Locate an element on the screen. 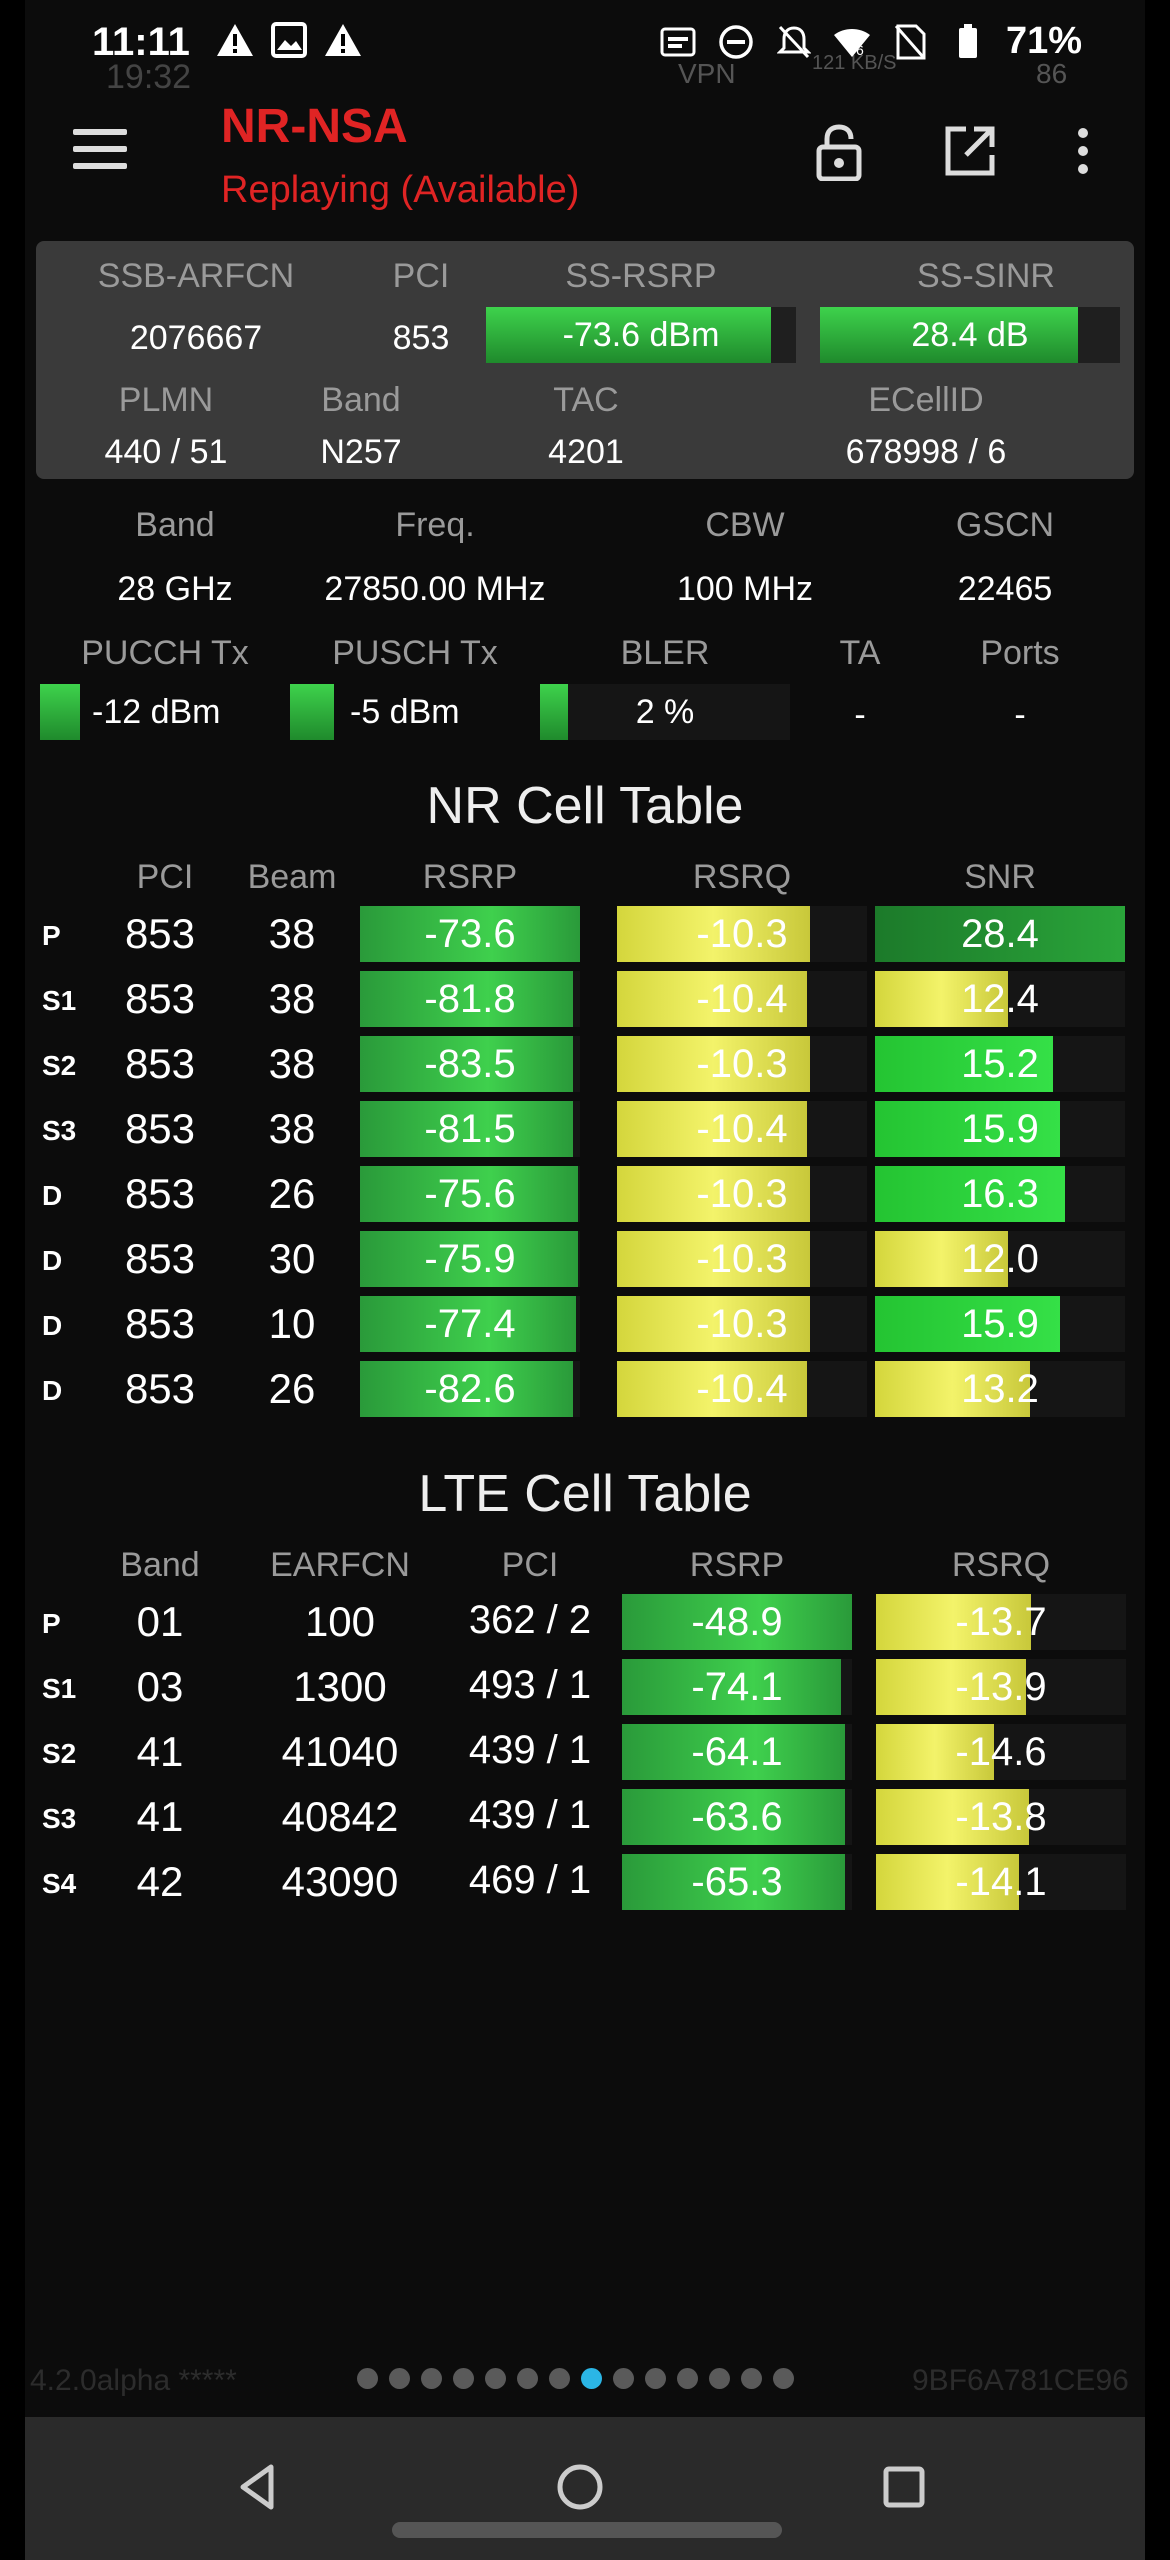  nr-table-row: P 853 38 -73.6 -10.3 28.4 is located at coordinates (585, 934).